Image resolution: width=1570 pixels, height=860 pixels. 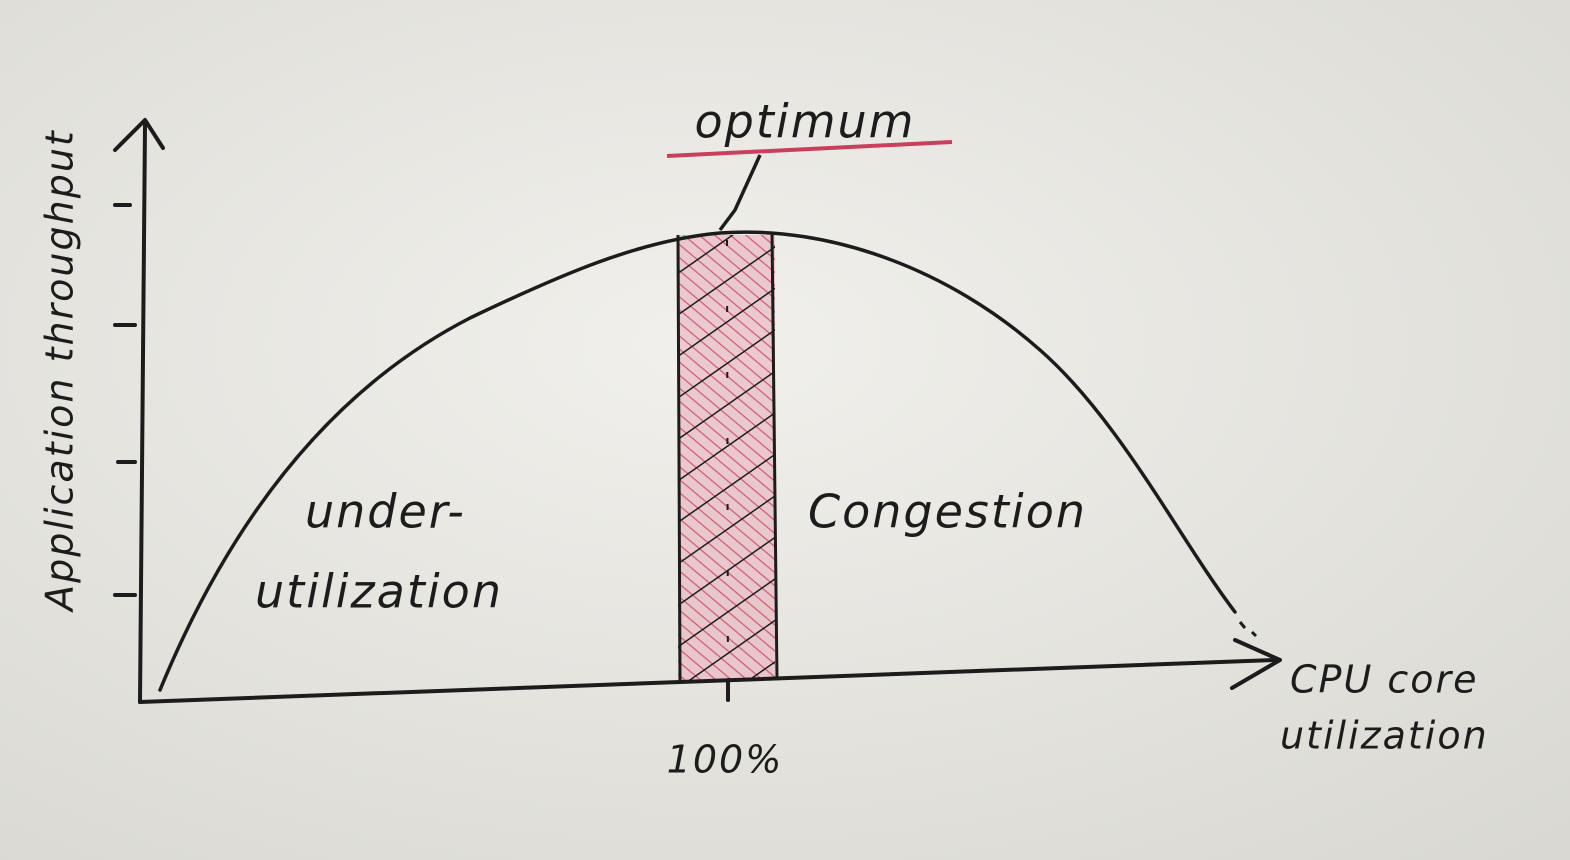 I want to click on optimum-band, so click(x=727, y=466).